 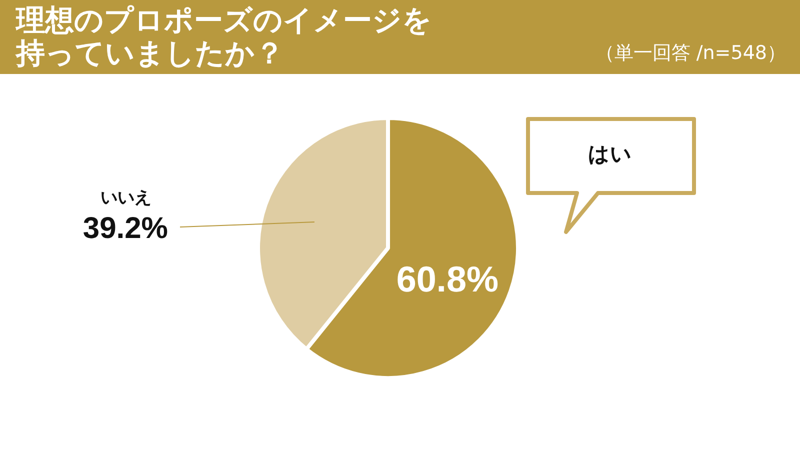 I want to click on slice-label: いいえ, so click(x=126, y=198).